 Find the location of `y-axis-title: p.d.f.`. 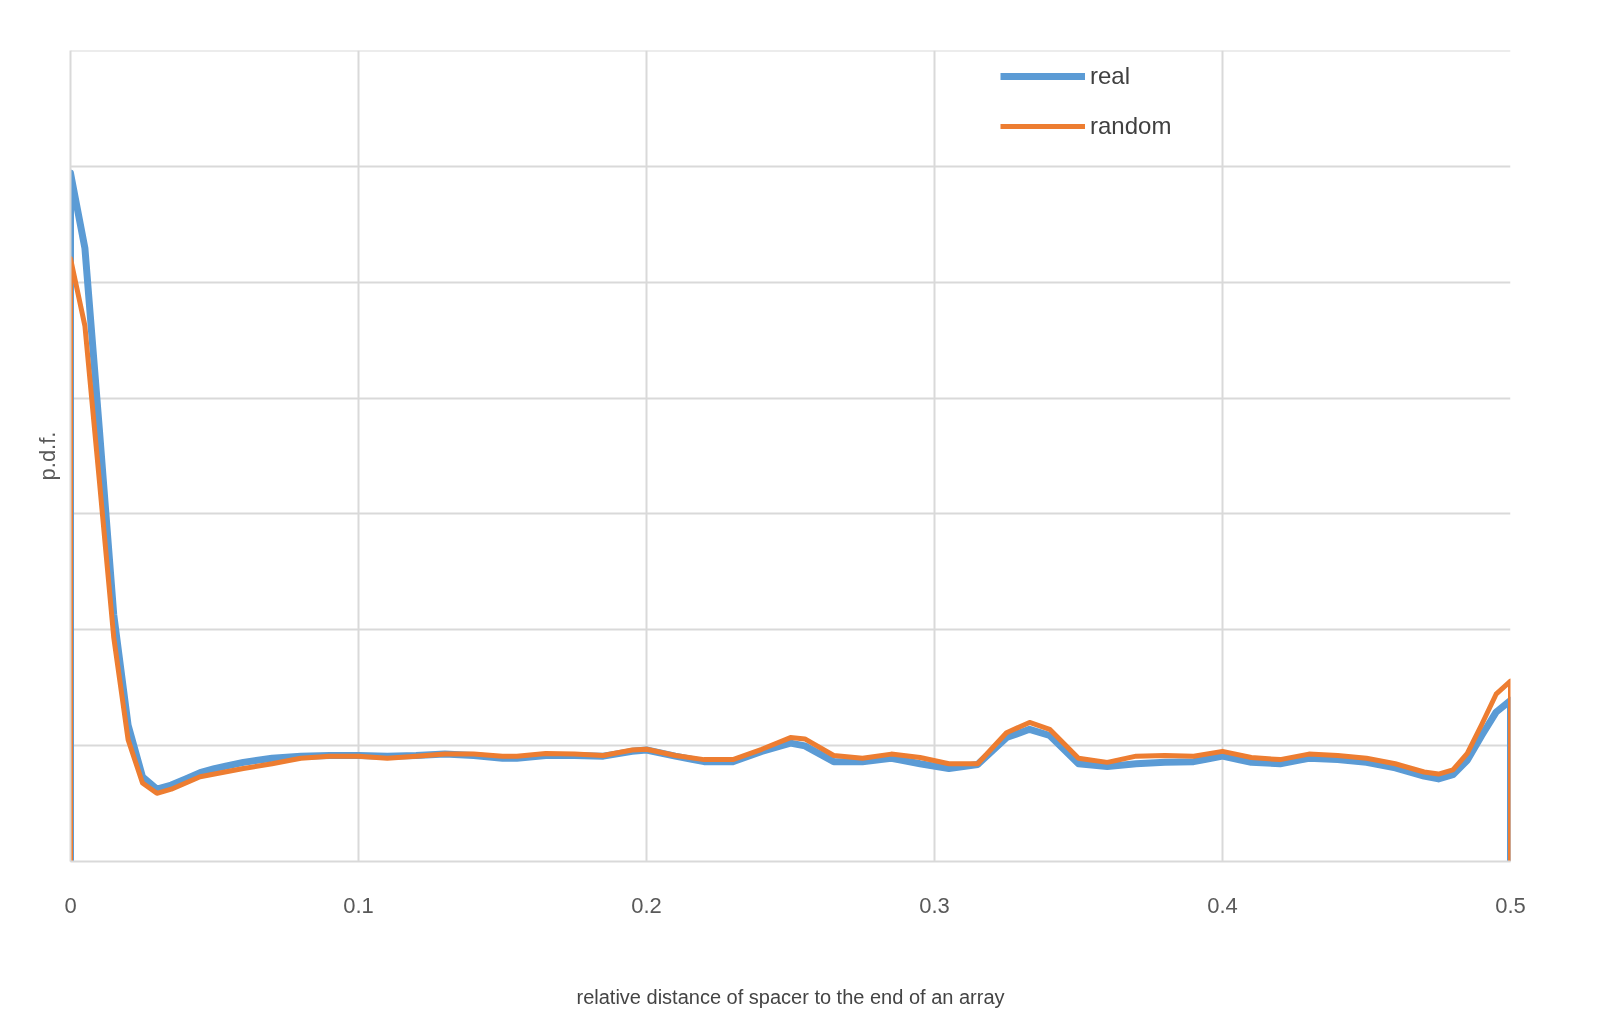

y-axis-title: p.d.f. is located at coordinates (47, 456).